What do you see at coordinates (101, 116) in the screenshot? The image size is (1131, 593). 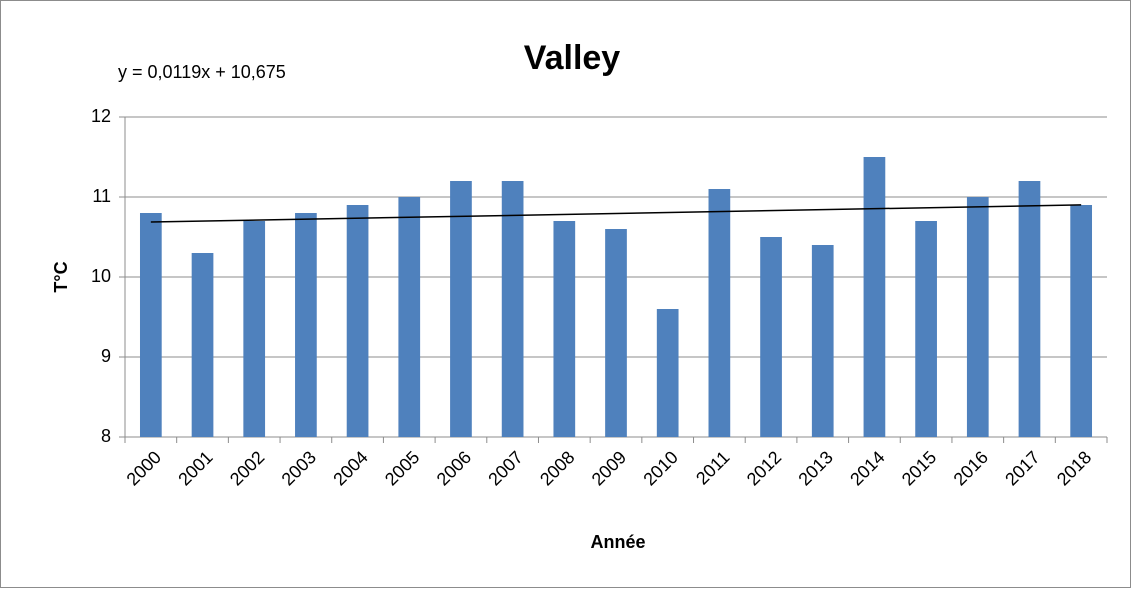 I see `y-tick-label: 12` at bounding box center [101, 116].